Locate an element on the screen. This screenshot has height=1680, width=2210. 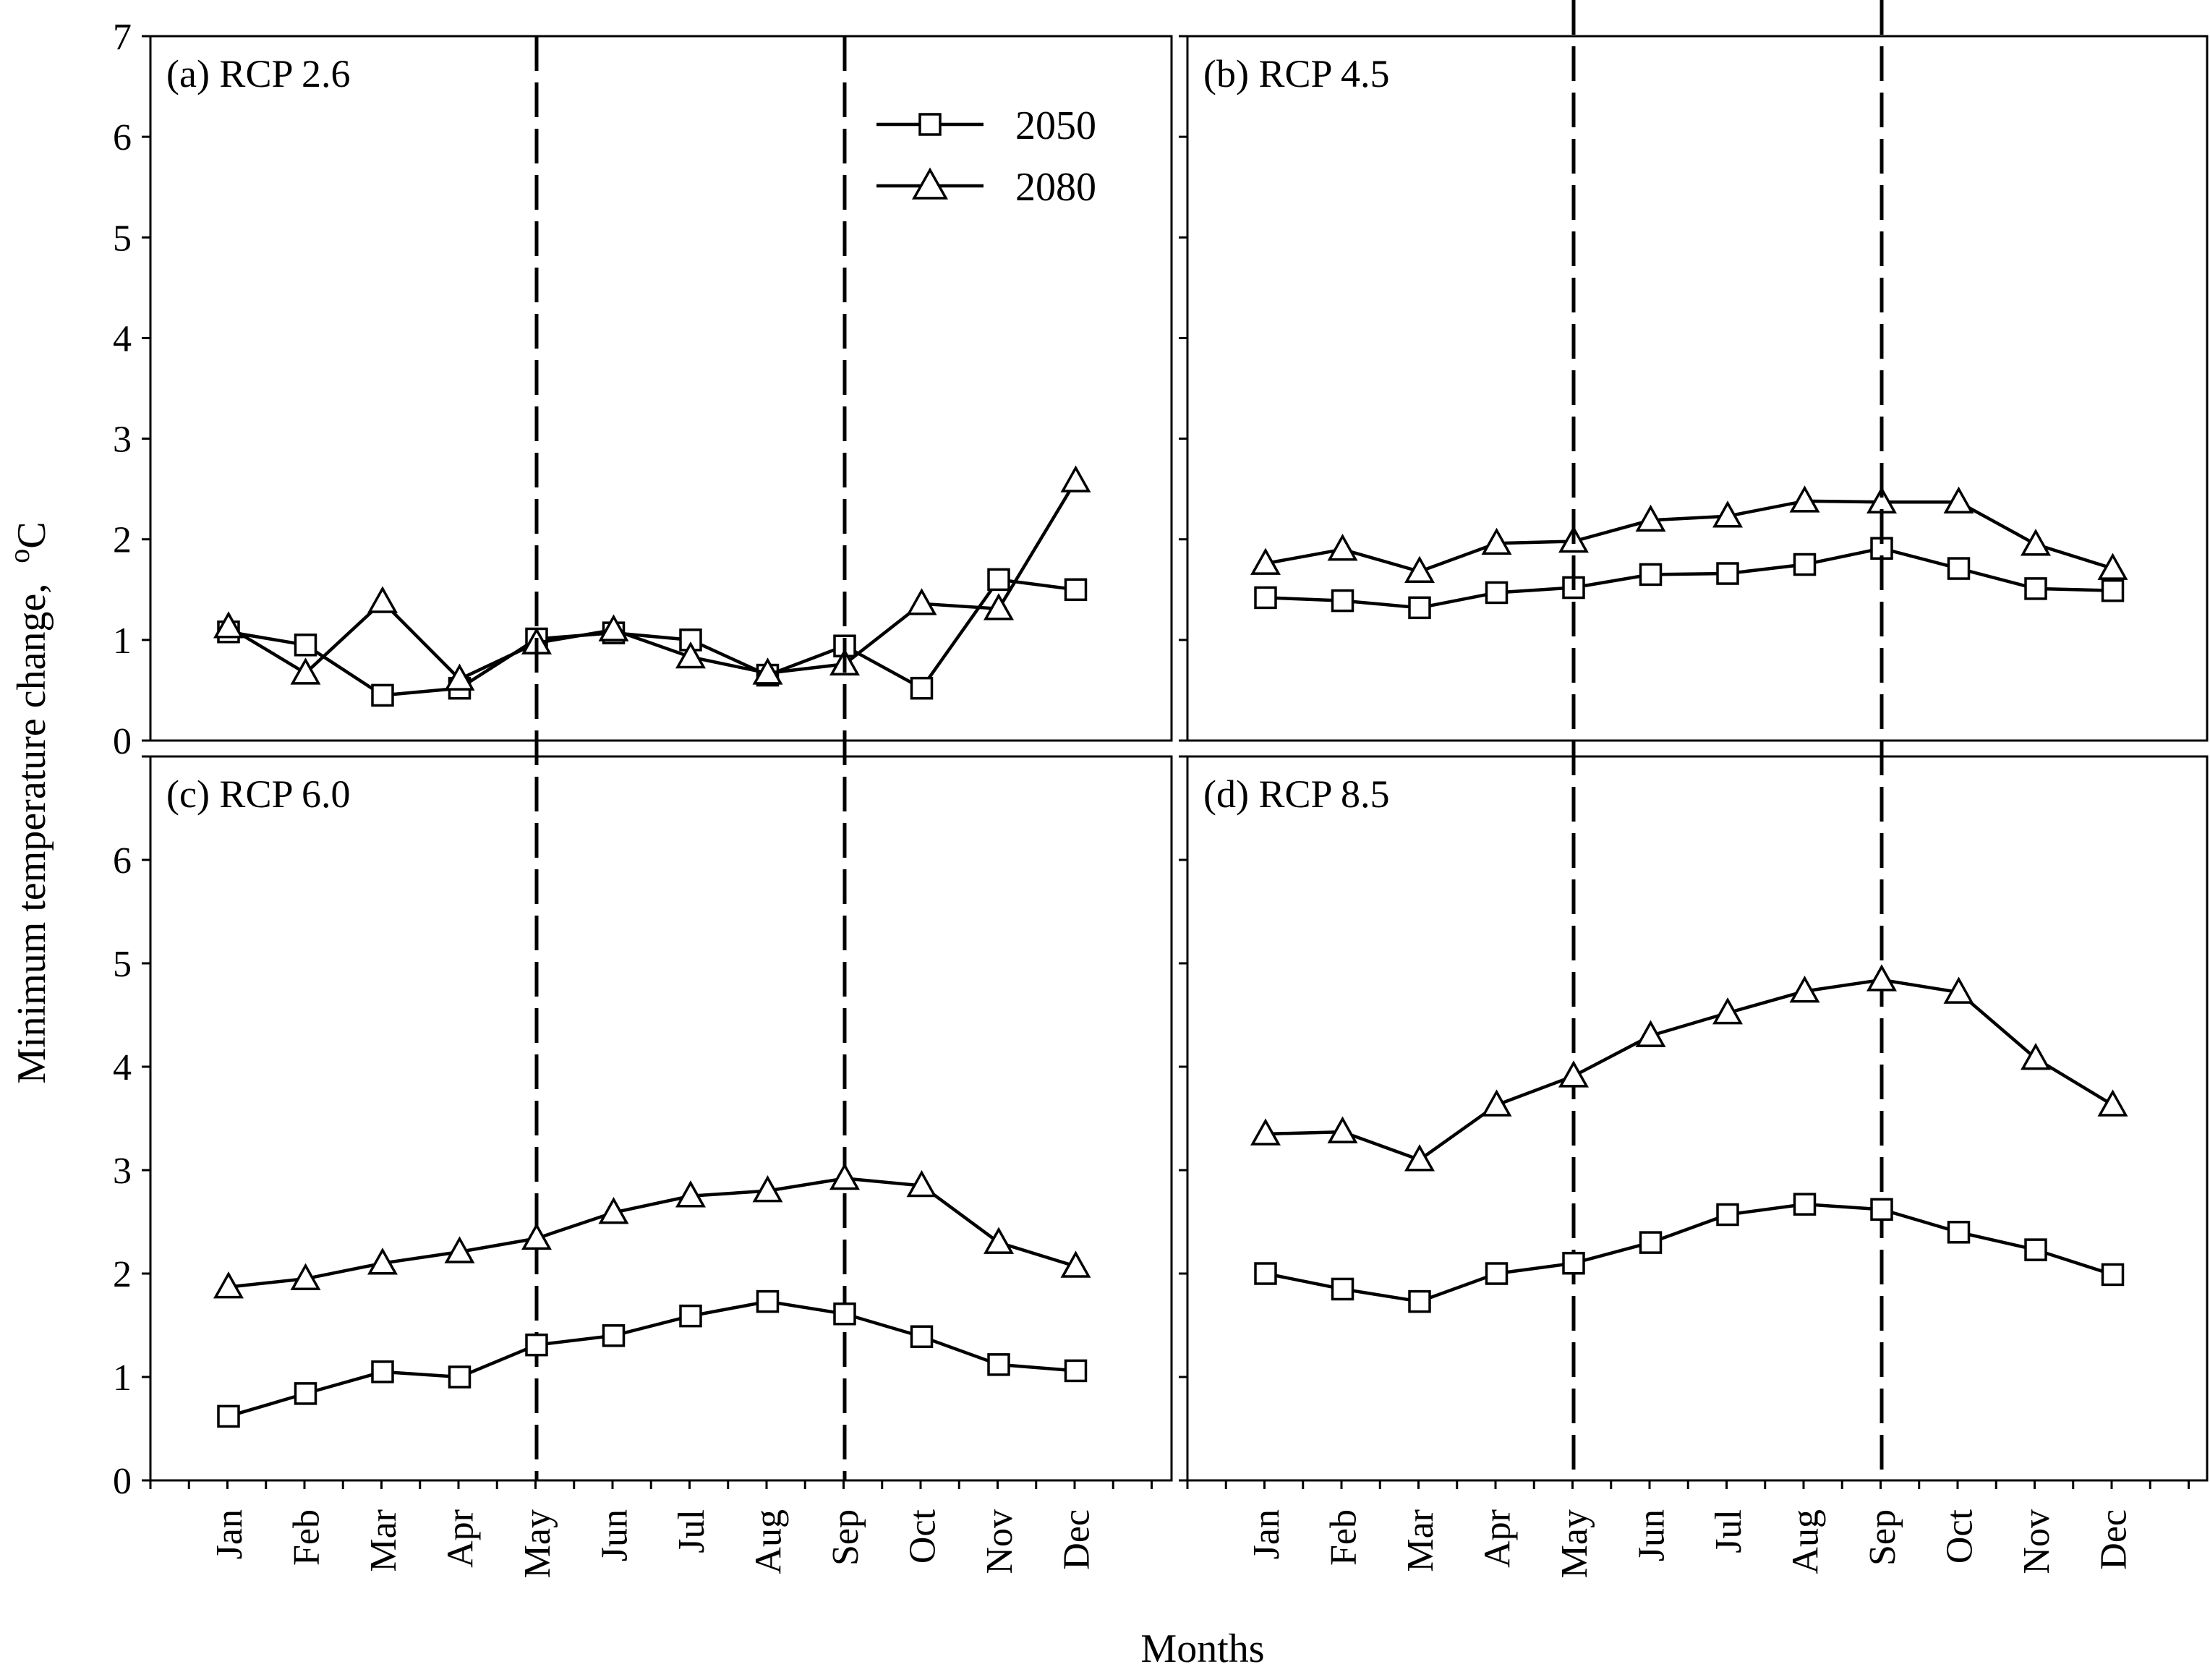
x-tick-label: Oct is located at coordinates (923, 1536).